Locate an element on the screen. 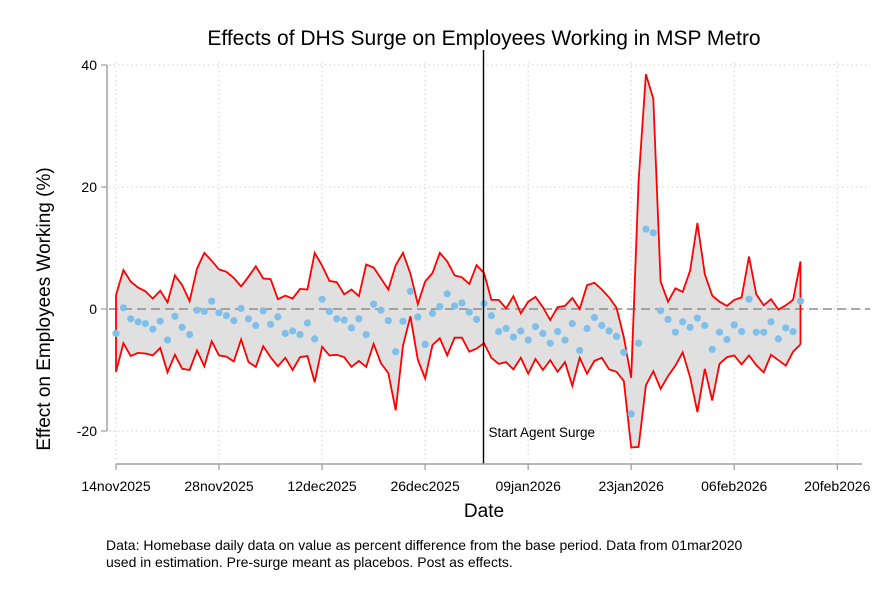  x-tick-label: 12dec2025 is located at coordinates (322, 486).